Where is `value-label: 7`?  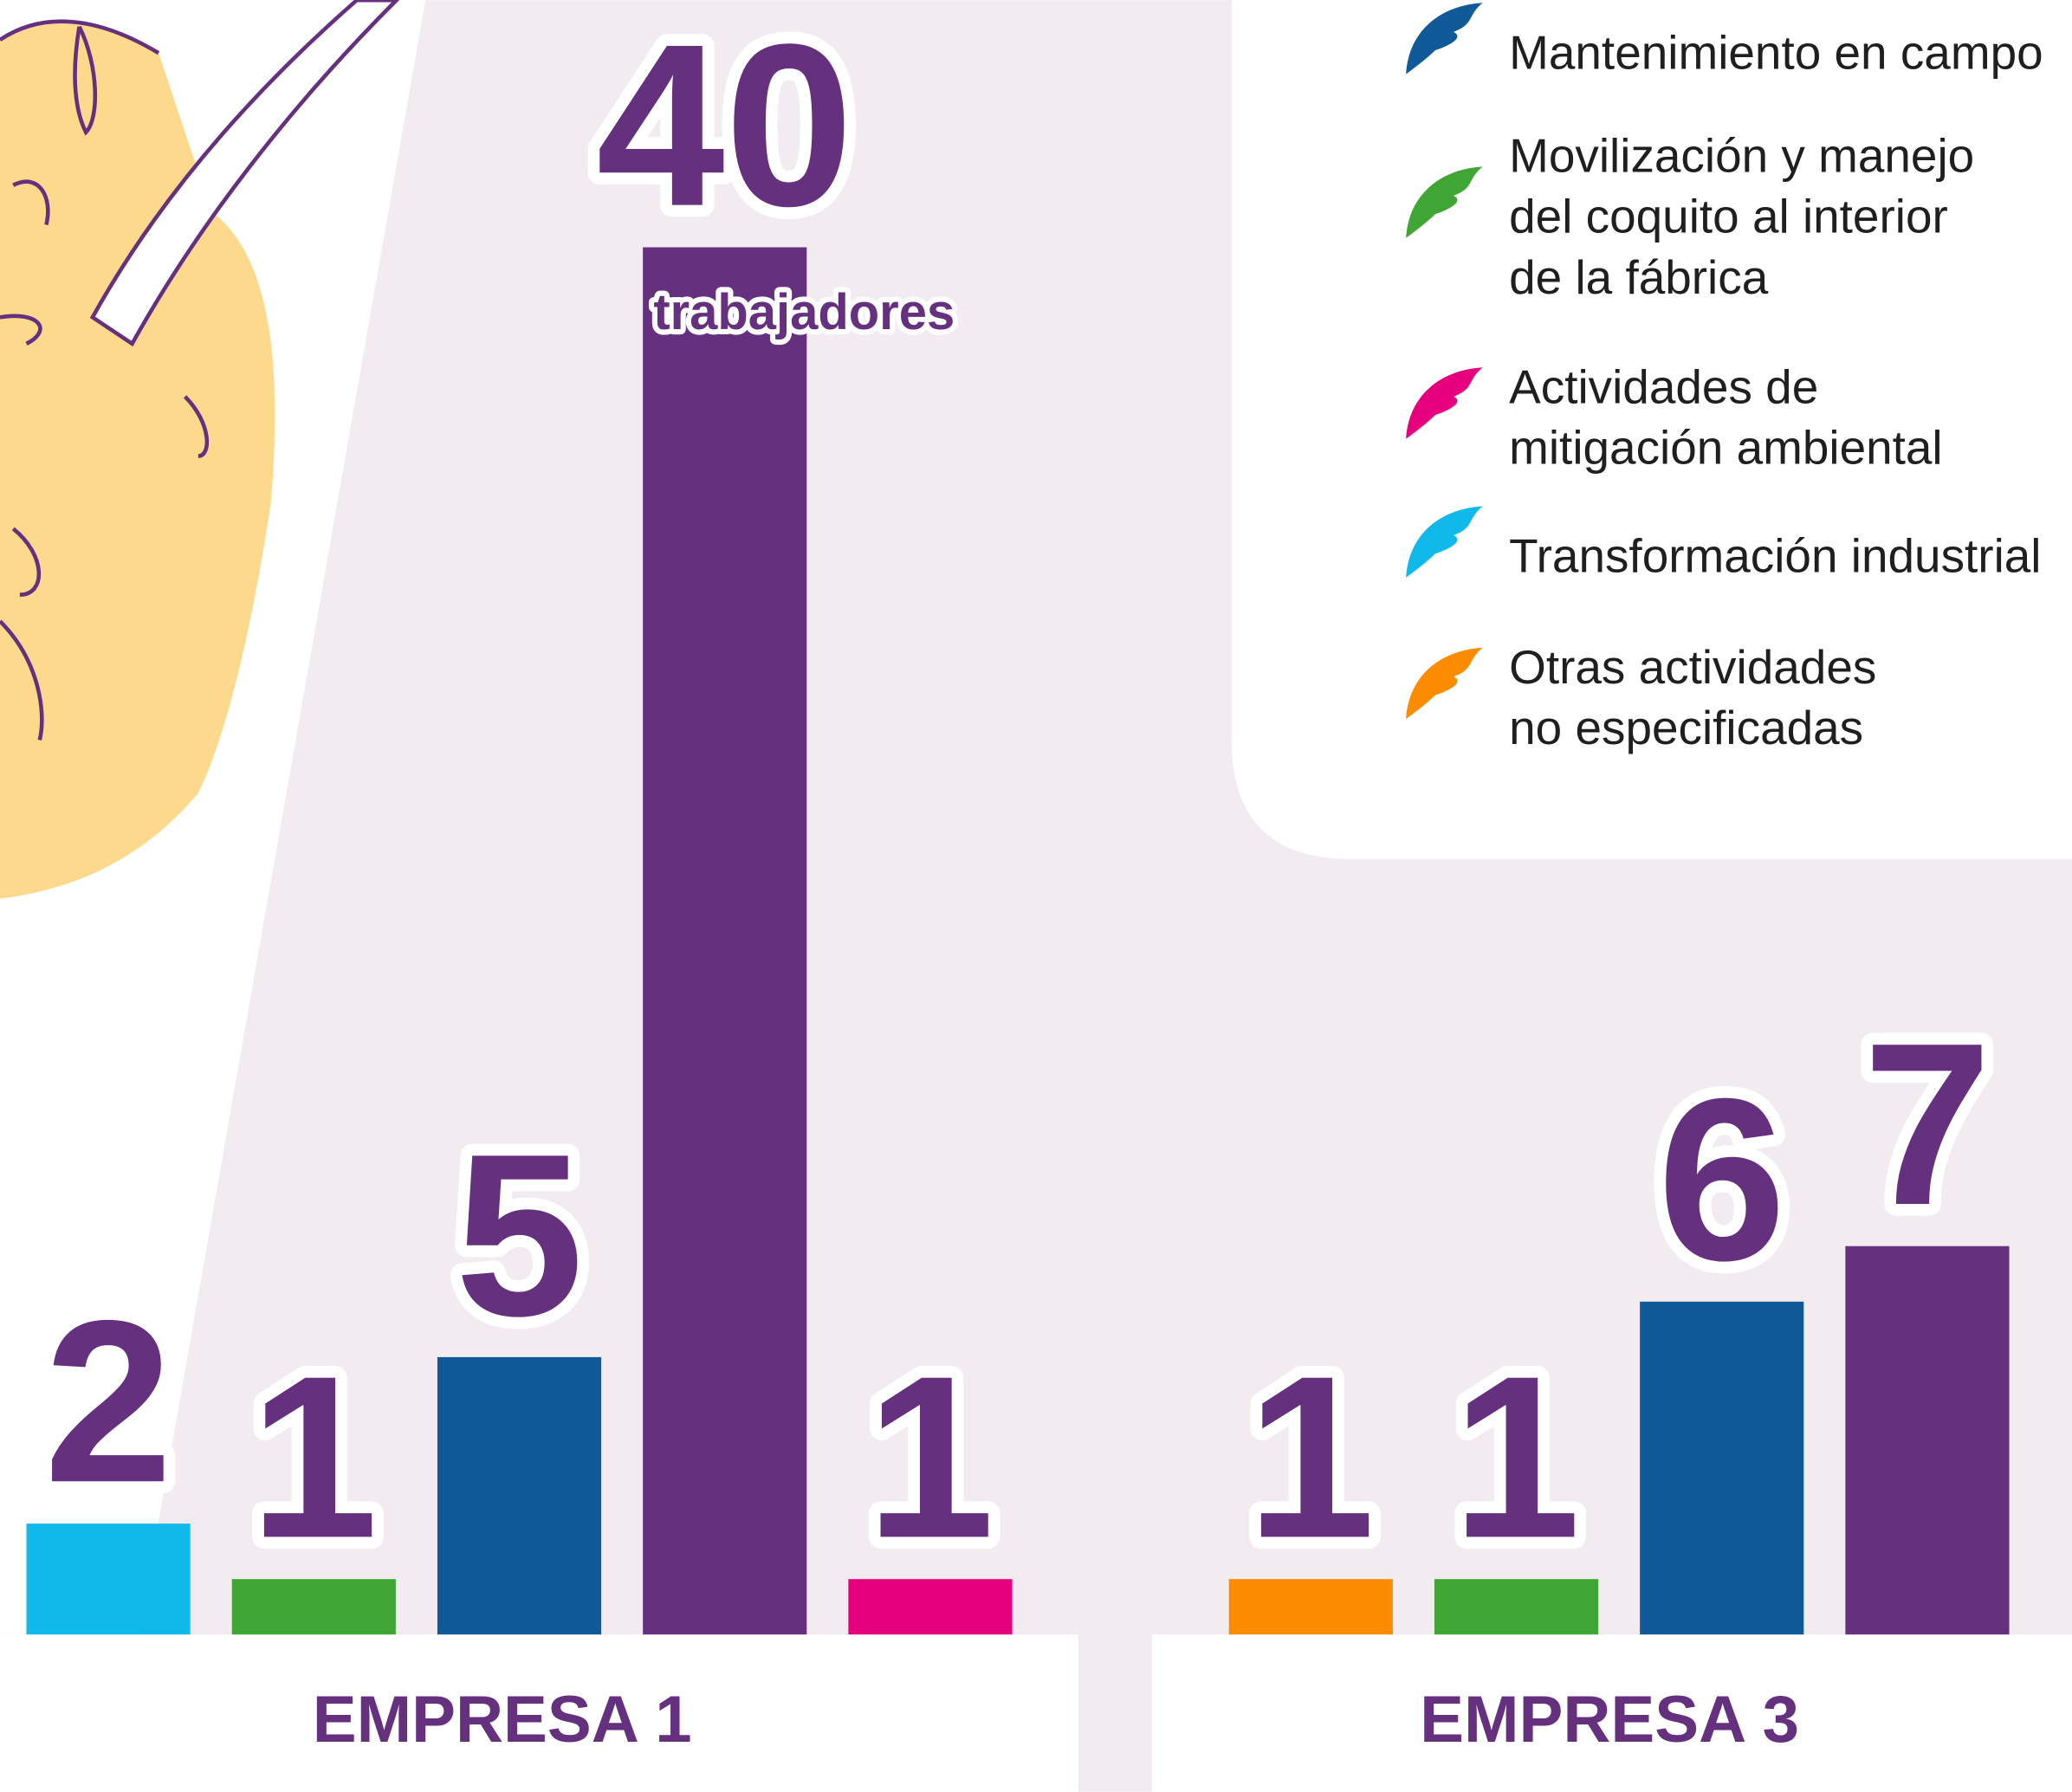 value-label: 7 is located at coordinates (1927, 1123).